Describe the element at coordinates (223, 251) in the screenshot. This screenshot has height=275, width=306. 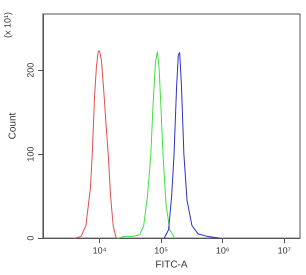
I see `x-tick-label: 10⁶` at that location.